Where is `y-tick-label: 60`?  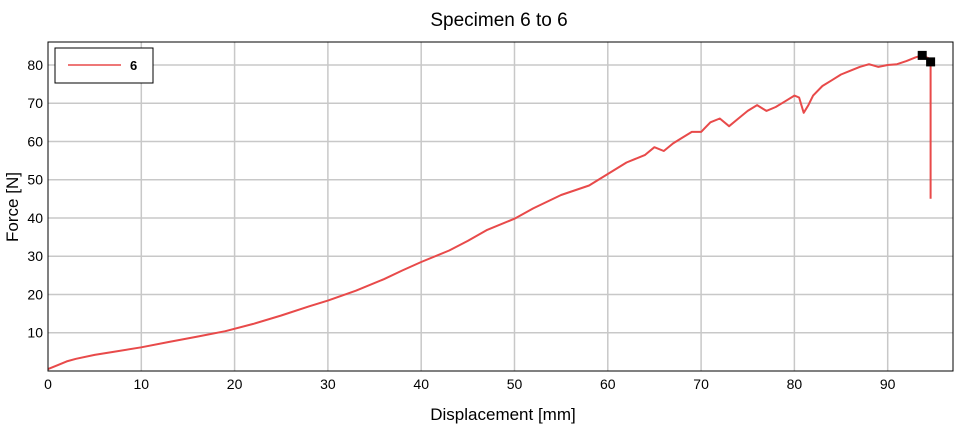 y-tick-label: 60 is located at coordinates (35, 141).